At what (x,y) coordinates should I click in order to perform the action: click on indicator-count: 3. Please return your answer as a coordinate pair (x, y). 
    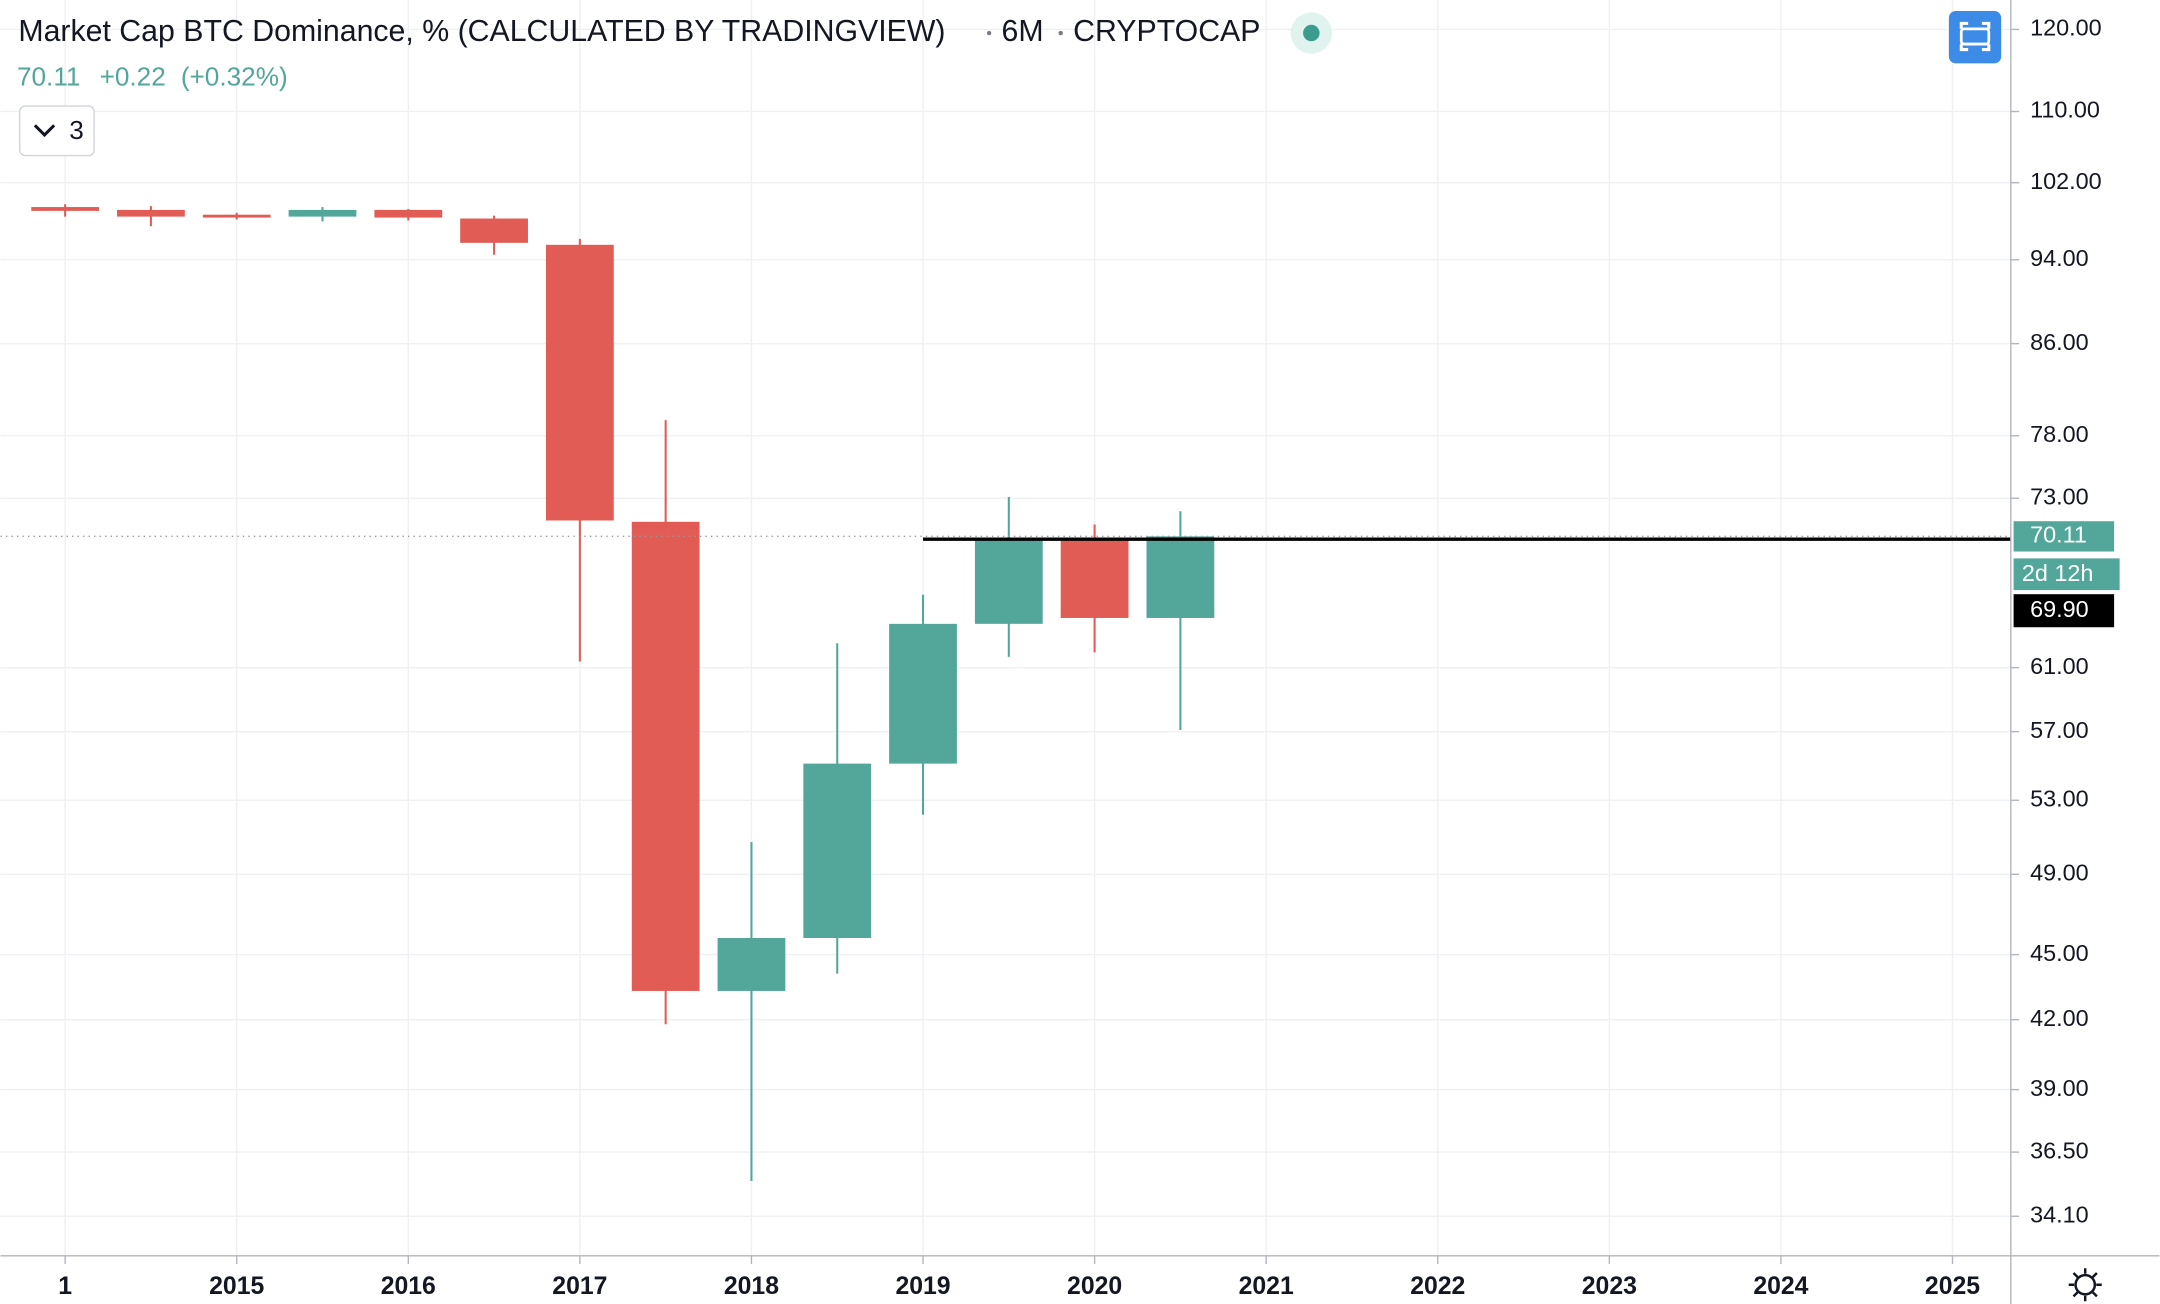
    Looking at the image, I should click on (76, 130).